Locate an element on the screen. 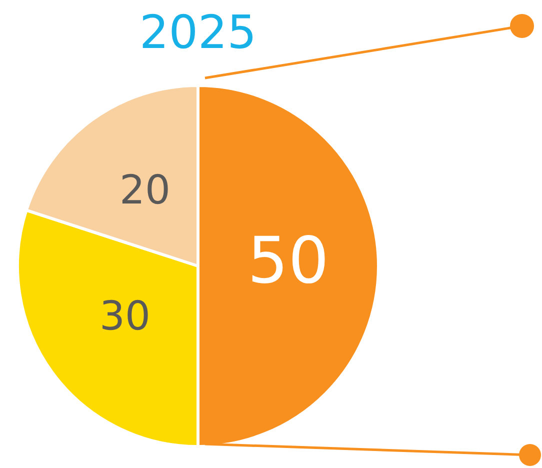  data-label: 30 is located at coordinates (125, 316).